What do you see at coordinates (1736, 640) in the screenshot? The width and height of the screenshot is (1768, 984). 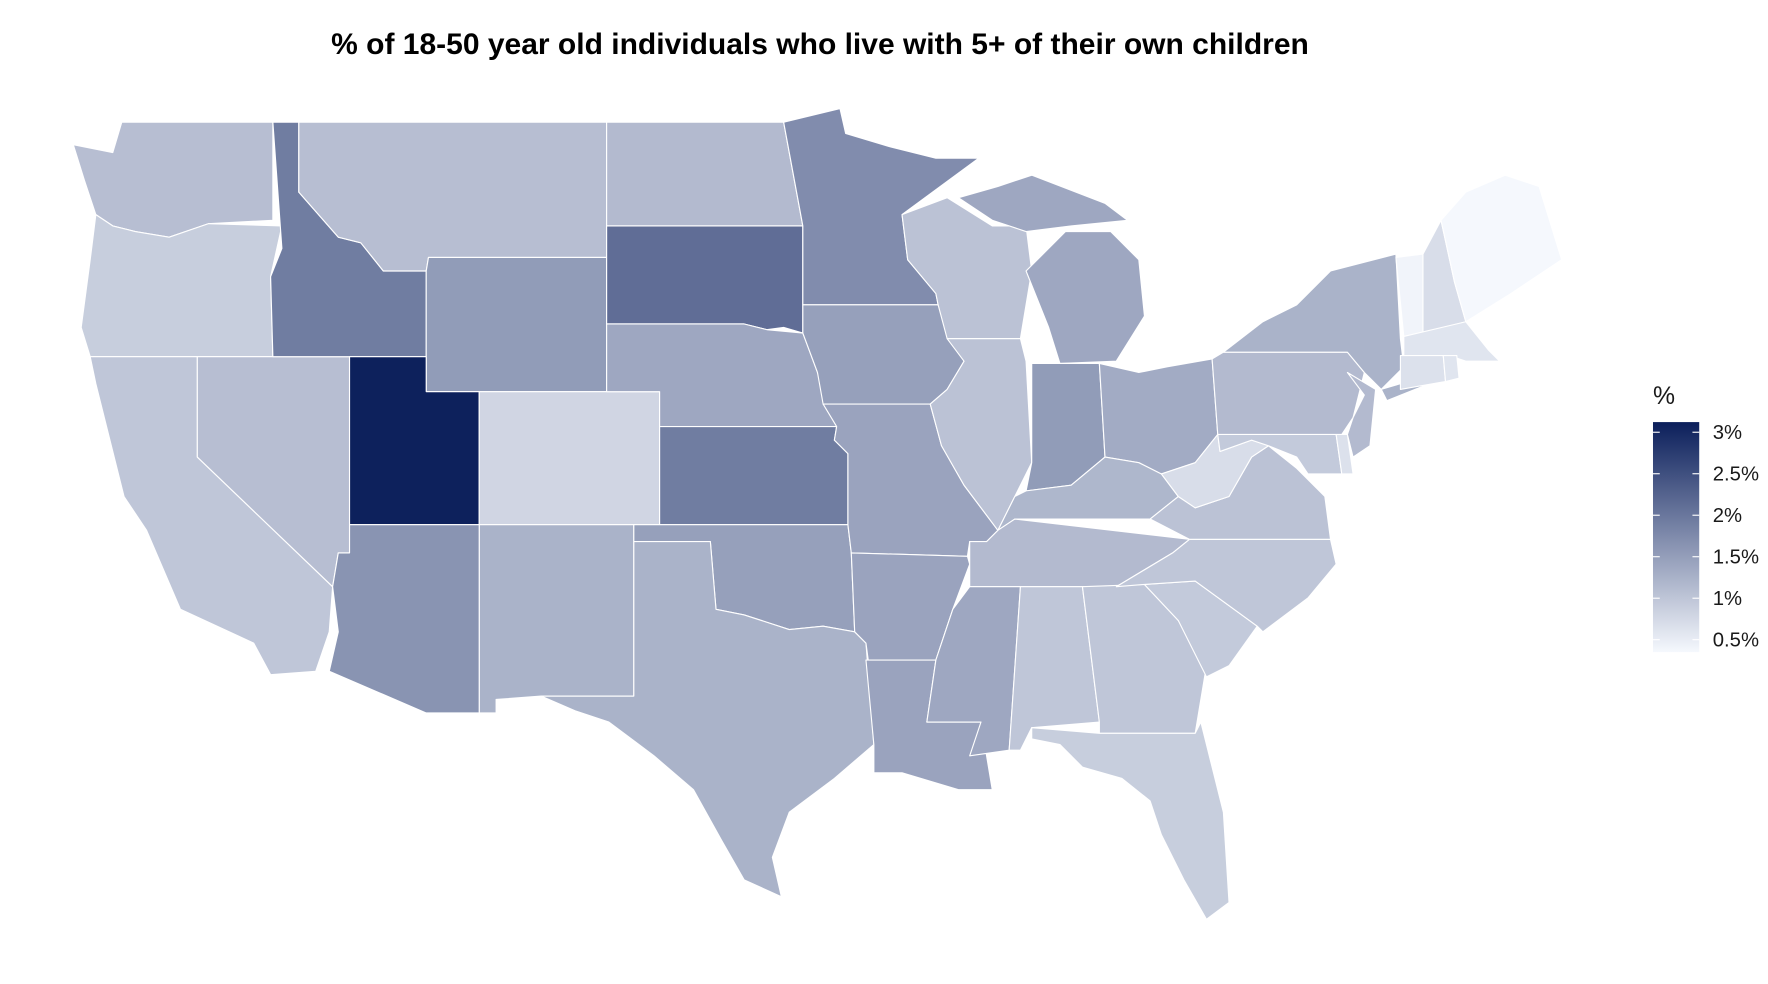 I see `legend-tick-label: 0.5%` at bounding box center [1736, 640].